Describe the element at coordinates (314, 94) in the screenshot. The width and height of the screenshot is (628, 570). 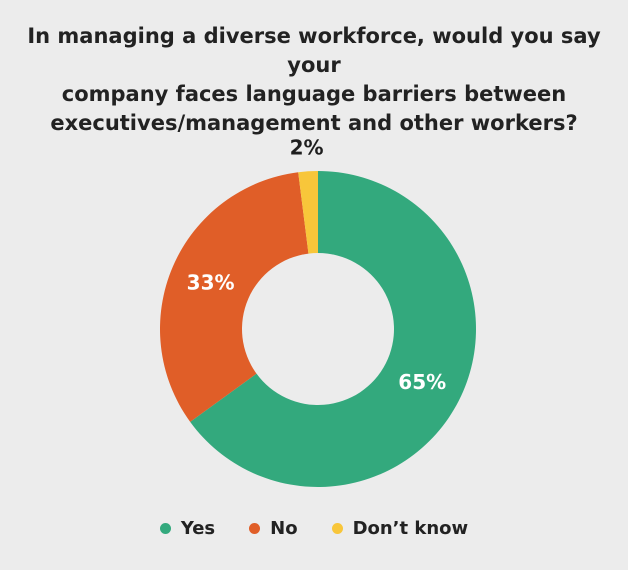
I see `title-line-2: company faces language barriers between` at that location.